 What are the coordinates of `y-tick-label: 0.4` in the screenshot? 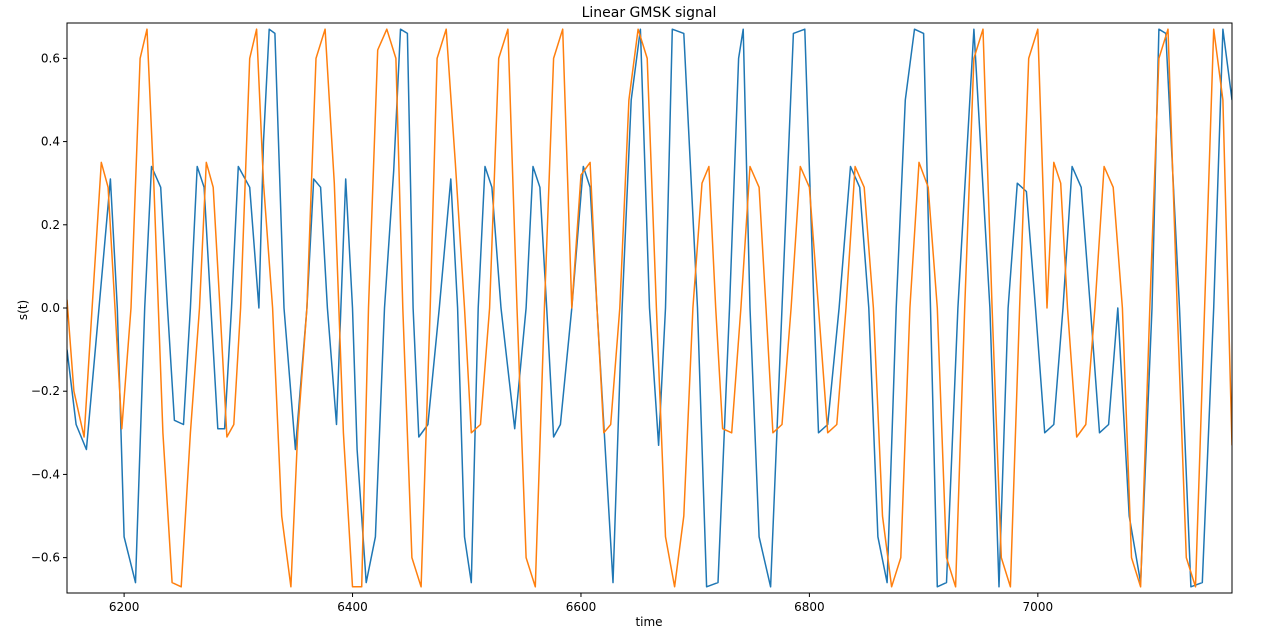 It's located at (50, 142).